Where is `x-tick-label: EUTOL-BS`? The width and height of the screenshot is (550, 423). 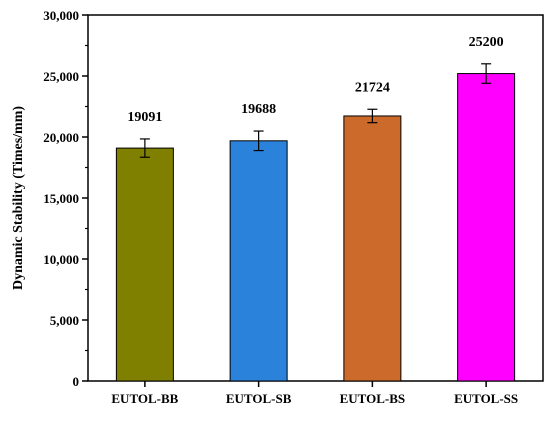 x-tick-label: EUTOL-BS is located at coordinates (373, 398).